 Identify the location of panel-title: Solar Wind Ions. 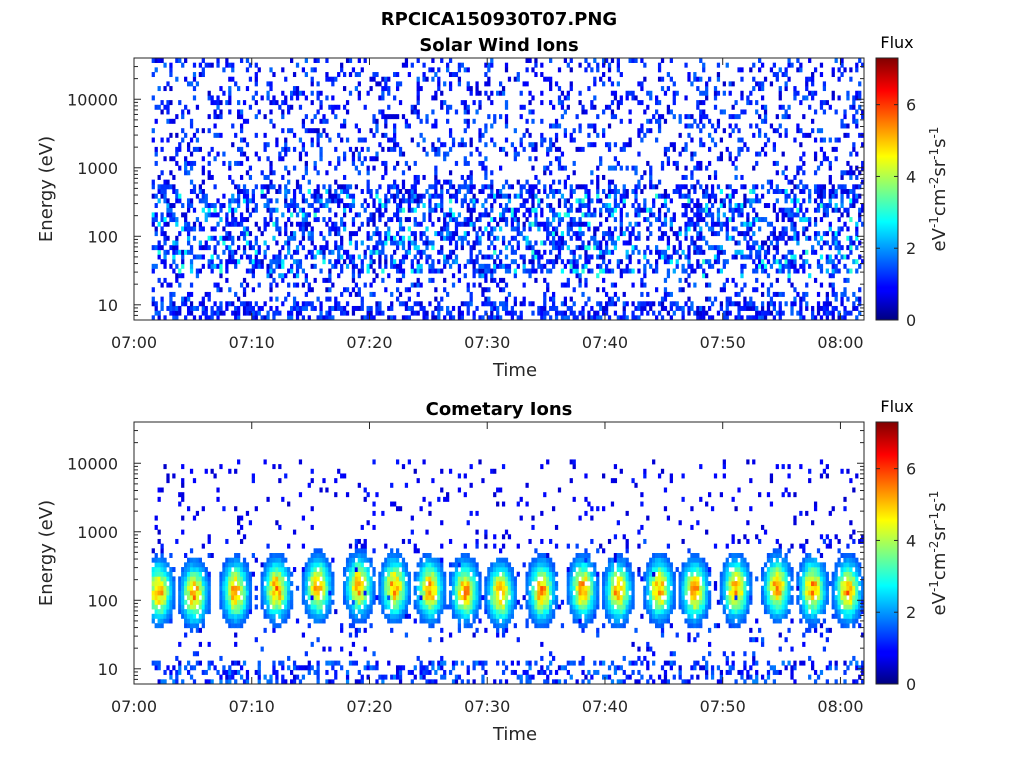
(498, 45).